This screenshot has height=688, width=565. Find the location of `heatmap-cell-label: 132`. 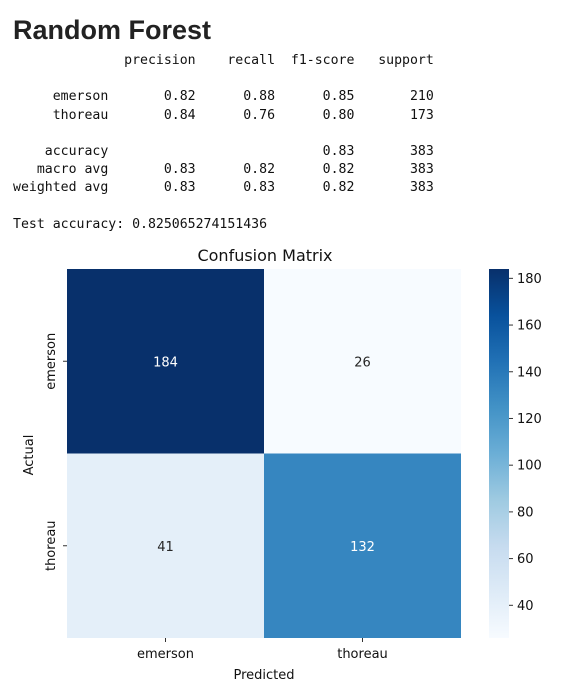

heatmap-cell-label: 132 is located at coordinates (362, 547).